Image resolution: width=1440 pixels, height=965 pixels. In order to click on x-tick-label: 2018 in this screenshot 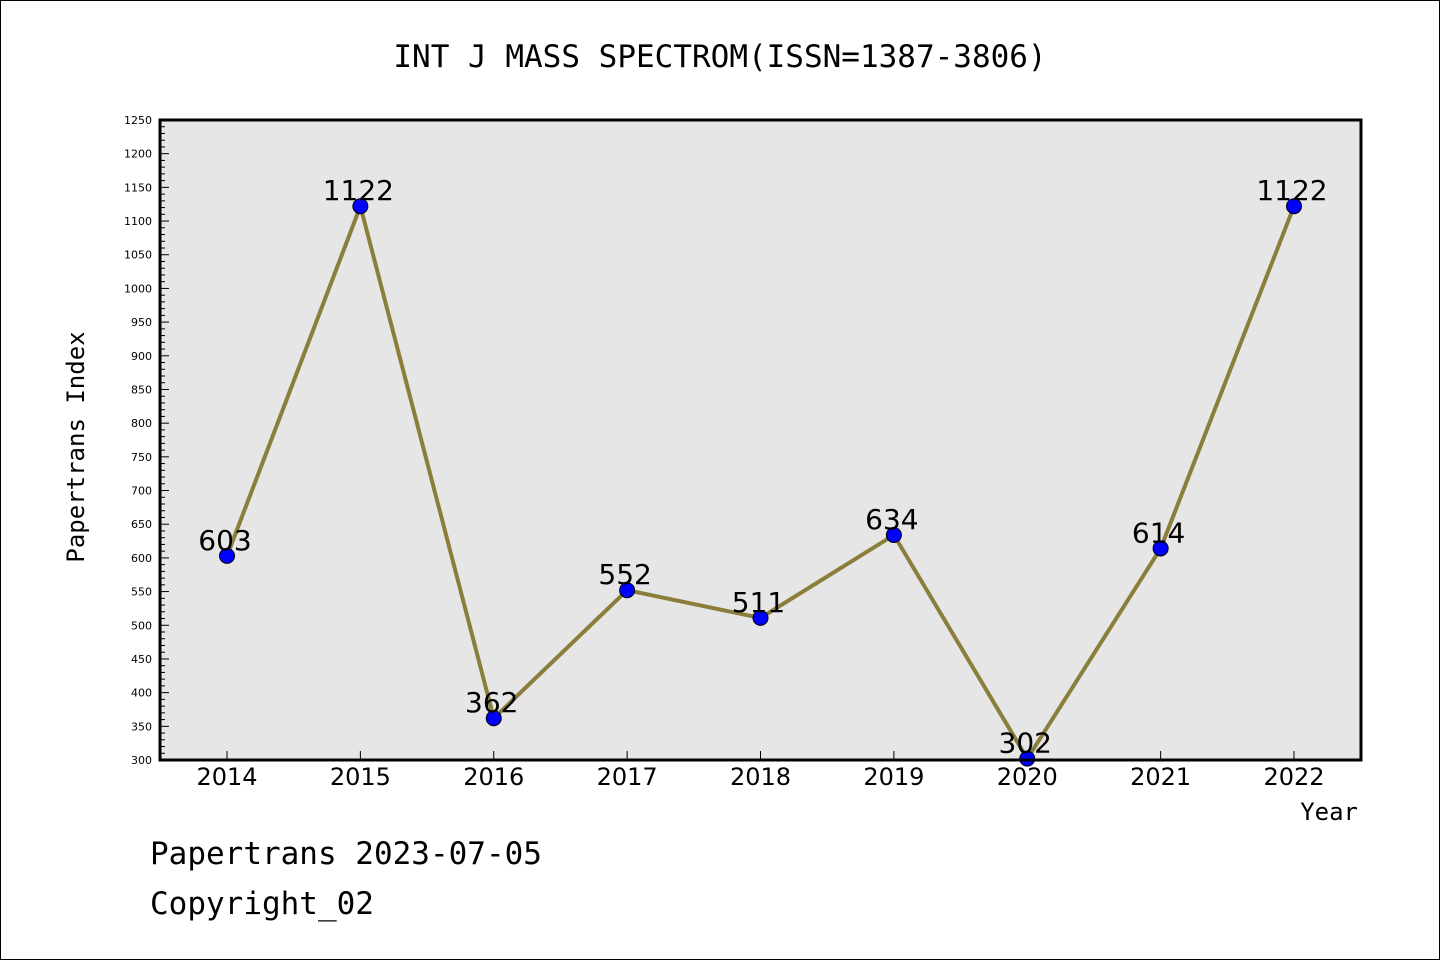, I will do `click(760, 777)`.